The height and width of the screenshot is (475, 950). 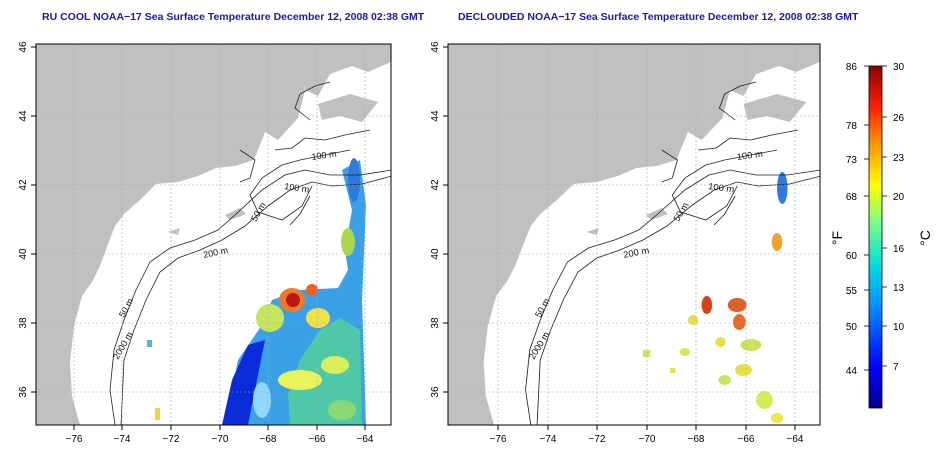 I want to click on y-axis-left: 46 44 42 40 38 36, so click(x=27, y=219).